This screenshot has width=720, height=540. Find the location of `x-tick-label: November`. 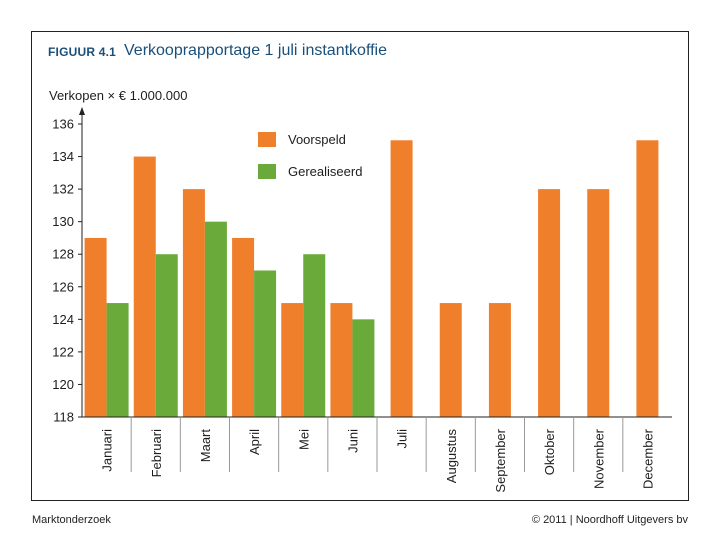

x-tick-label: November is located at coordinates (598, 458).